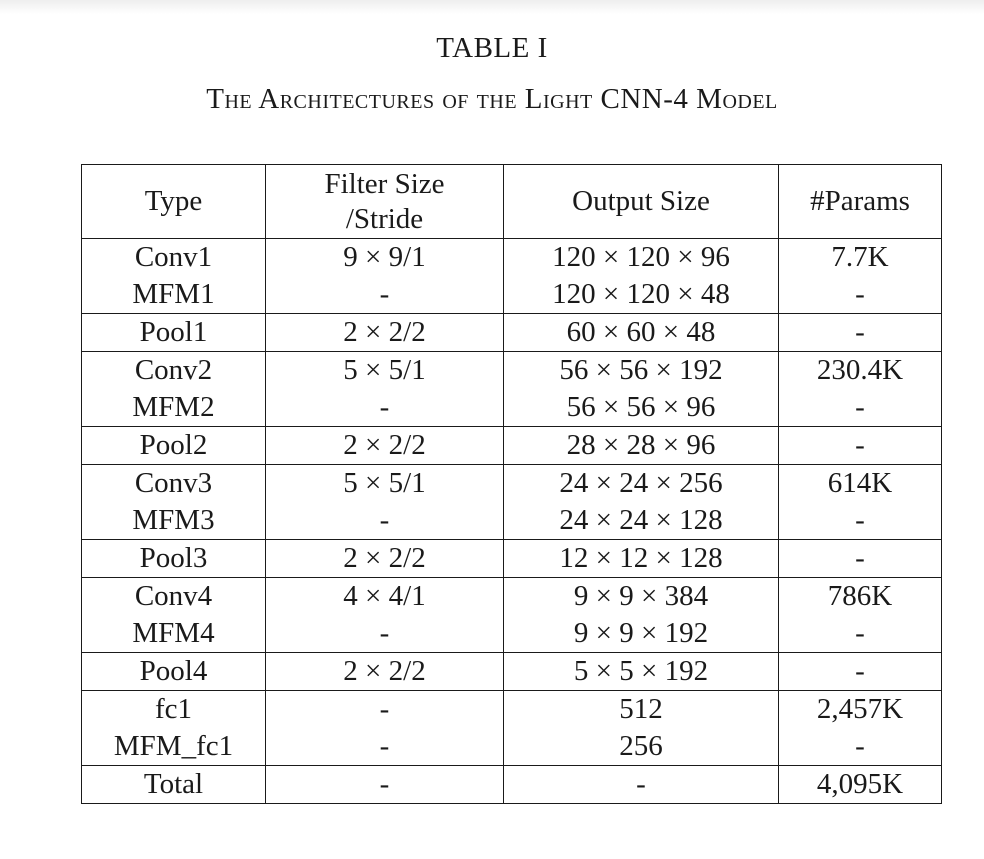  I want to click on cell-params: 4,095K, so click(860, 784).